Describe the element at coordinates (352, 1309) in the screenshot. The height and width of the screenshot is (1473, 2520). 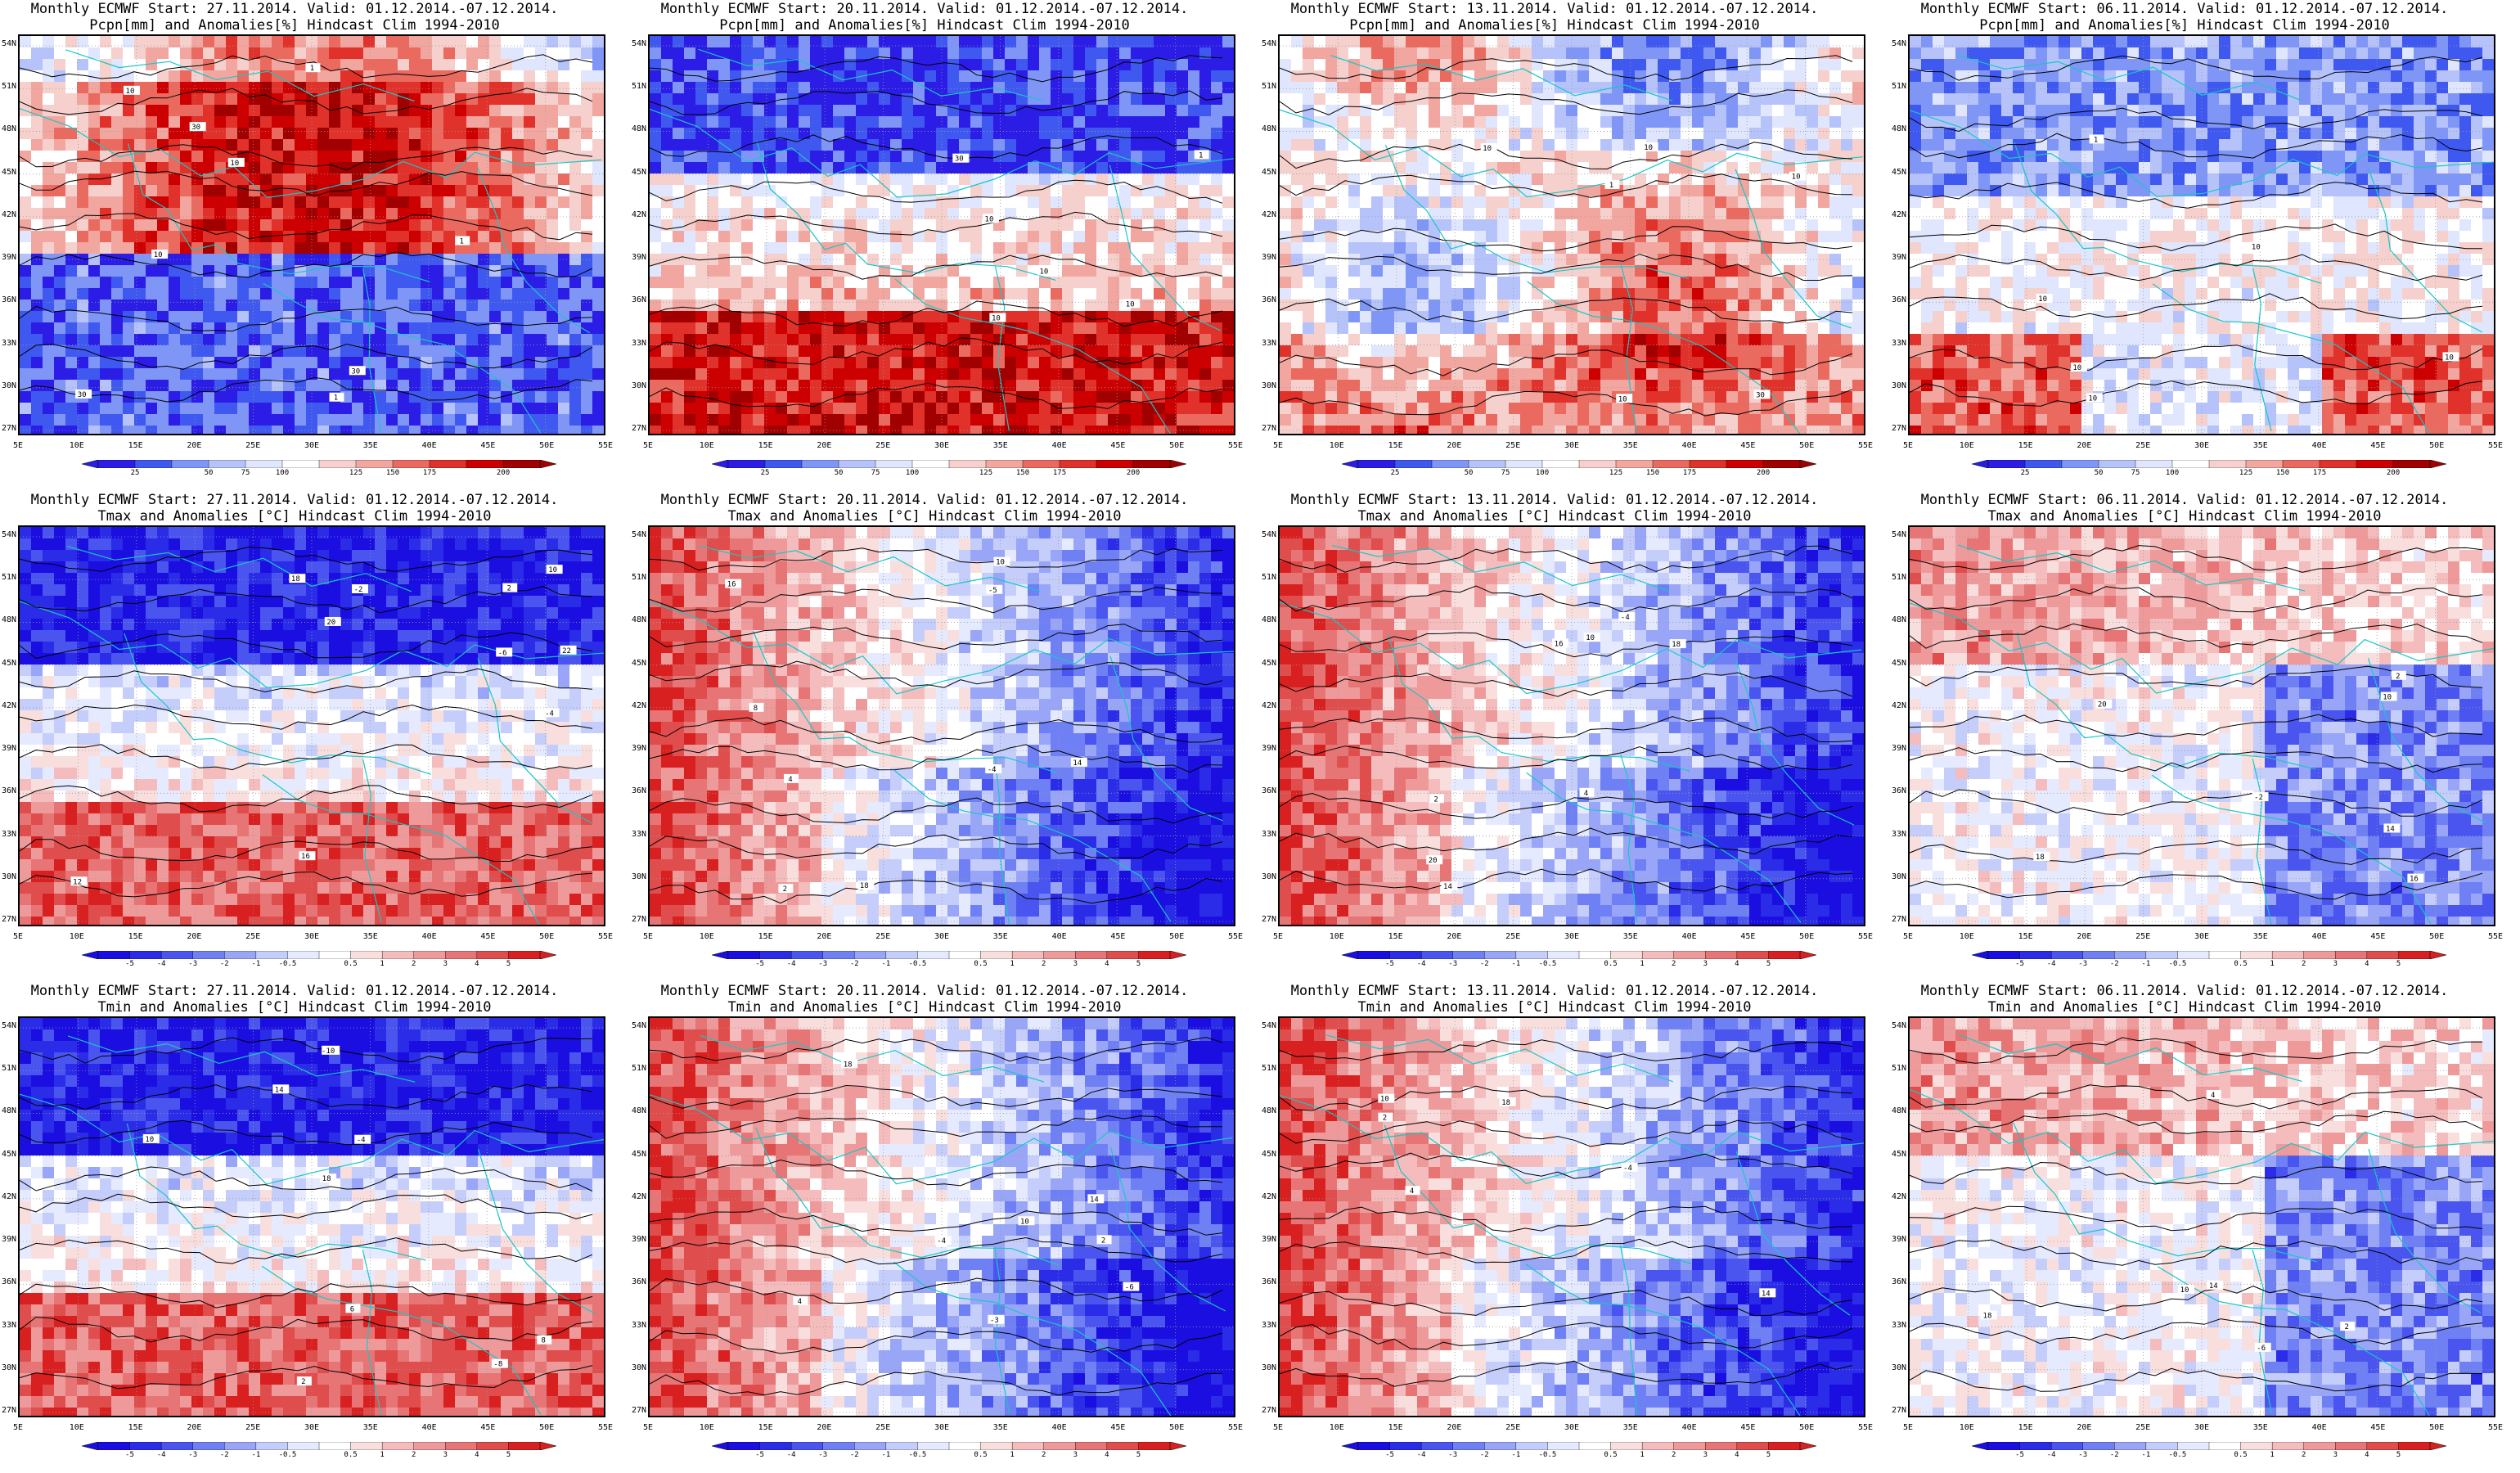
I see `contour-label: 6` at that location.